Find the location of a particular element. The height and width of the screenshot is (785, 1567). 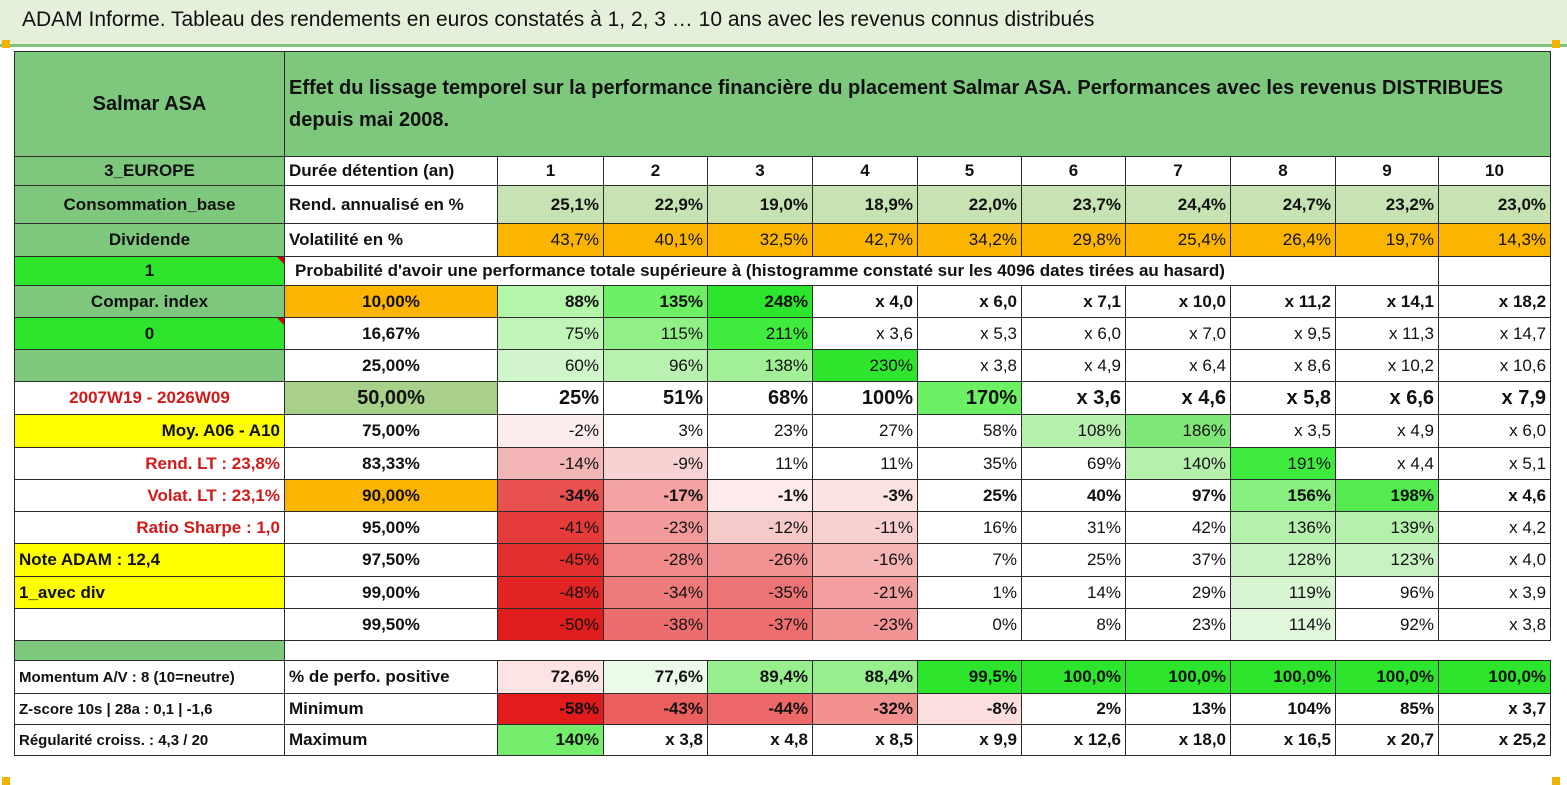

table-row is located at coordinates (782, 650).